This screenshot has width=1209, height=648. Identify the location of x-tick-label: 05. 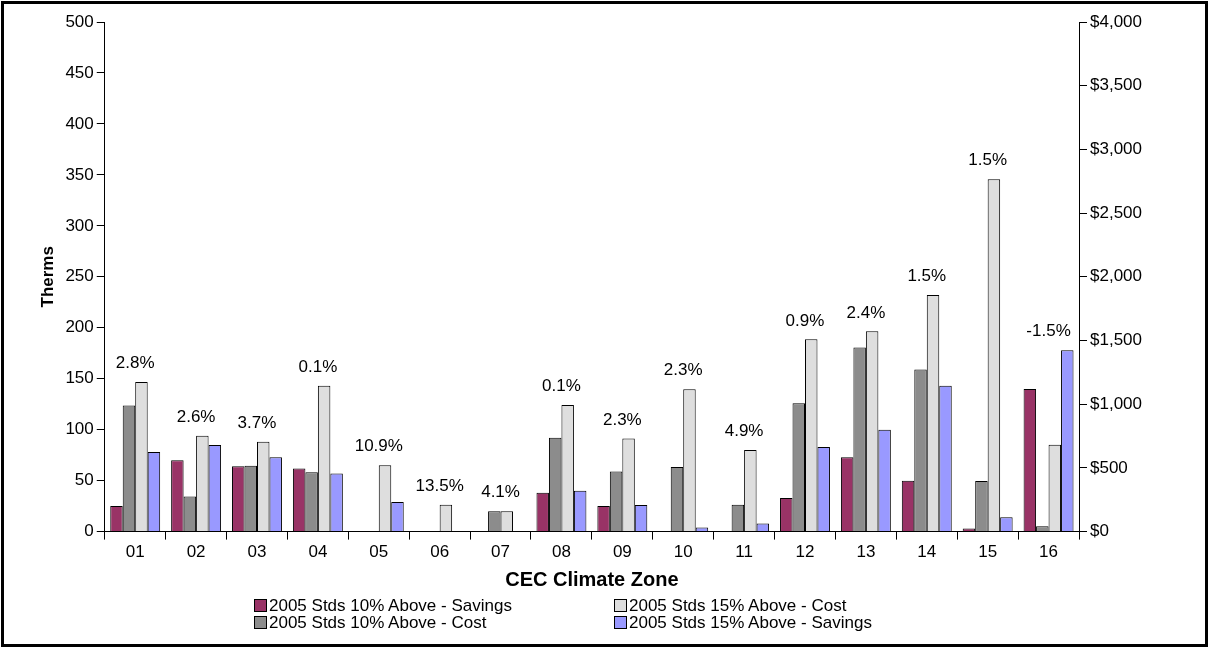
(379, 552).